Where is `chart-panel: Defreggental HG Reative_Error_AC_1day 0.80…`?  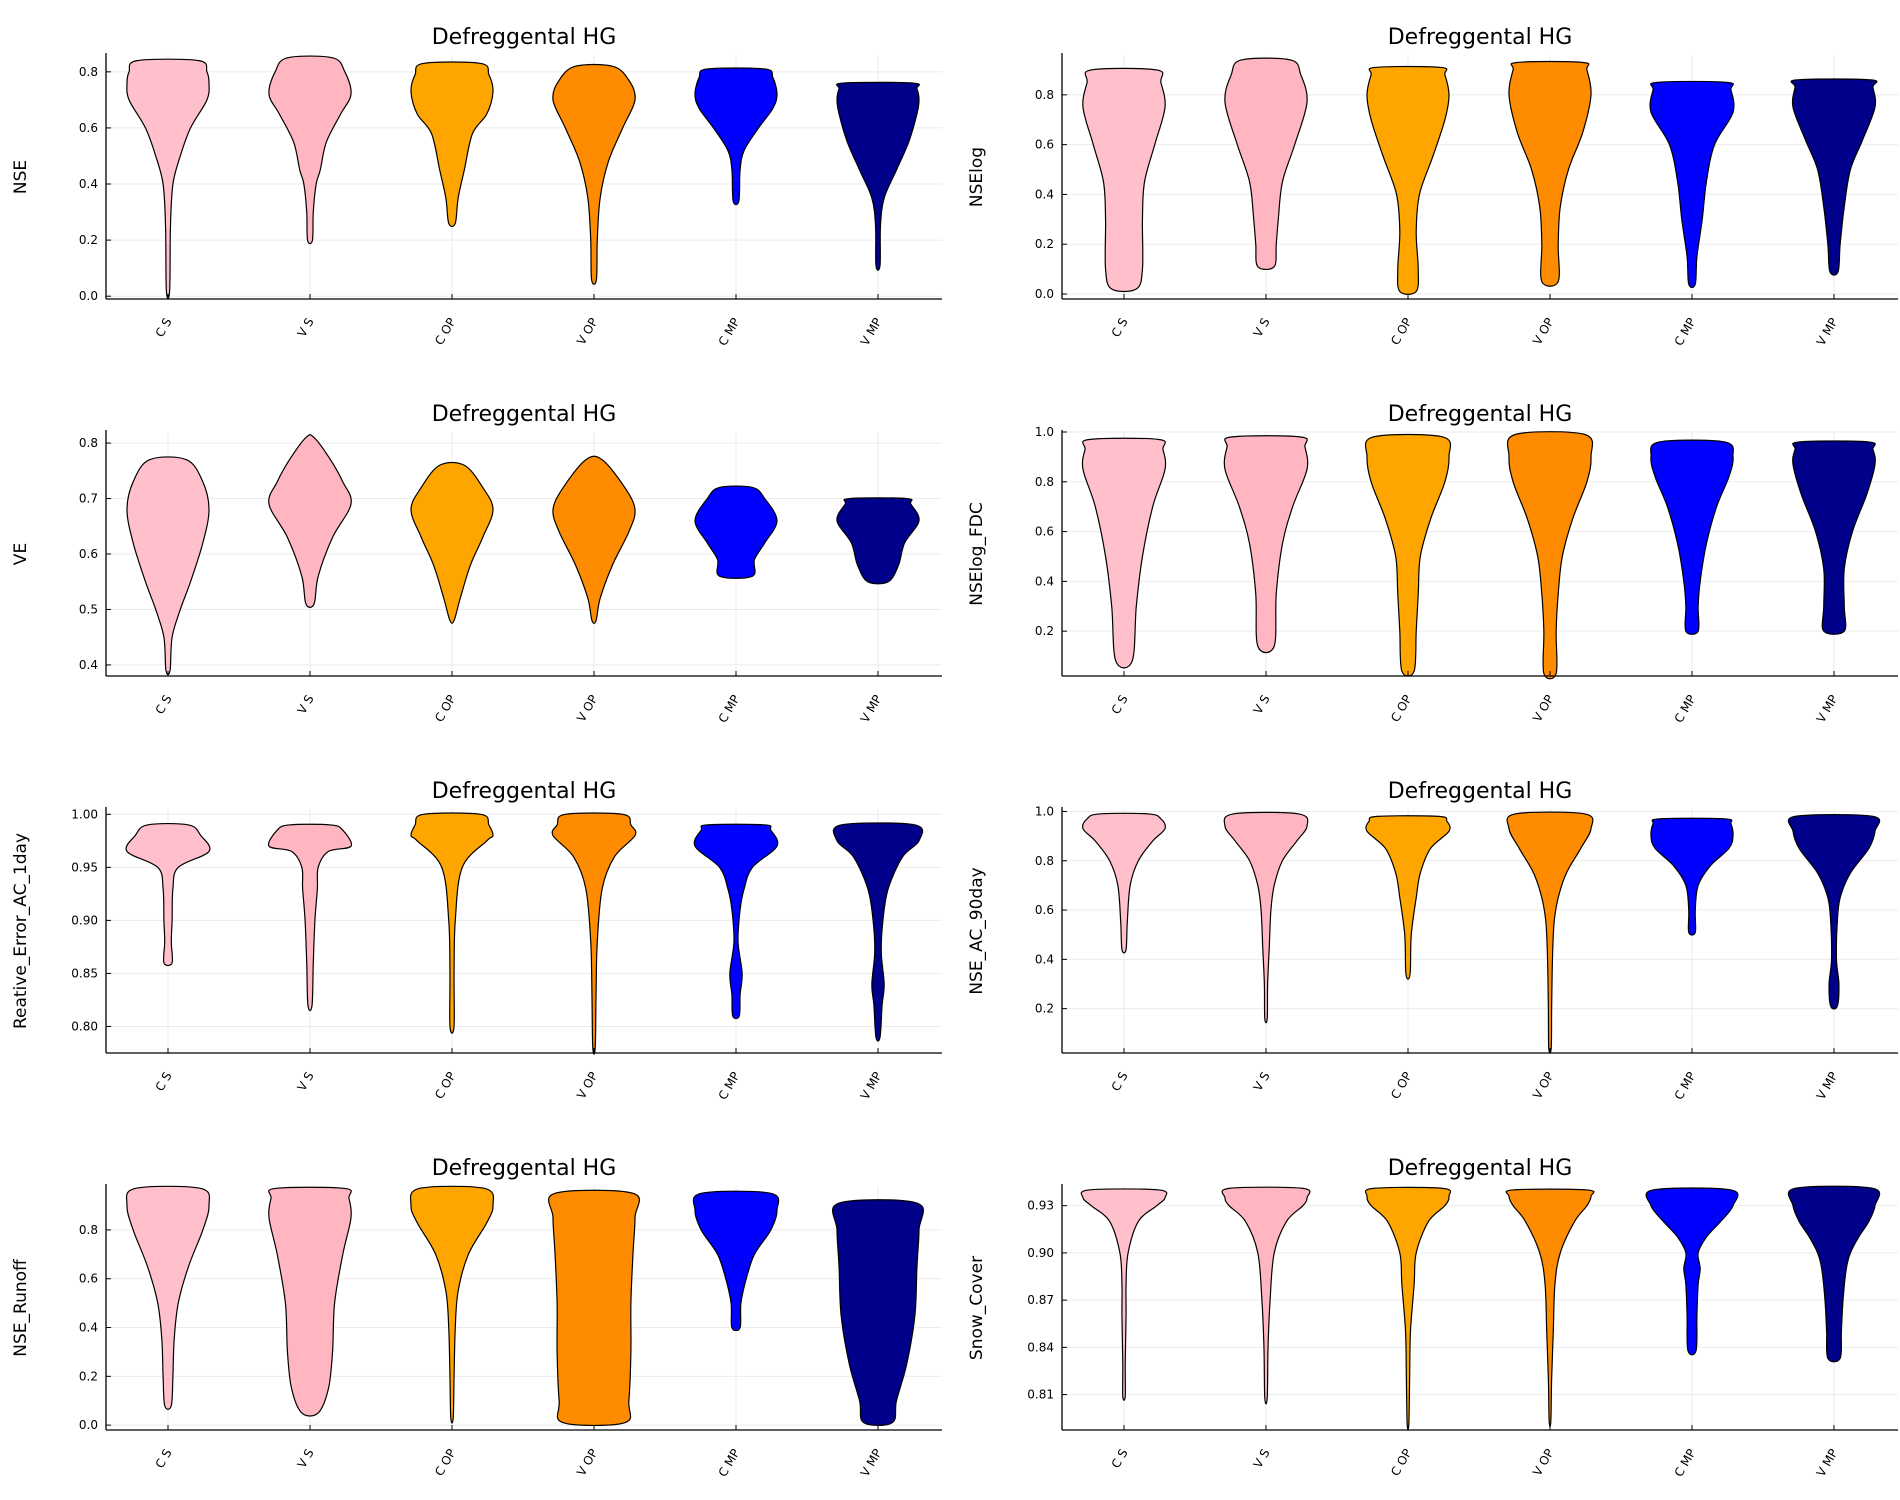 chart-panel: Defreggental HG Reative_Error_AC_1day 0.80… is located at coordinates (476, 940).